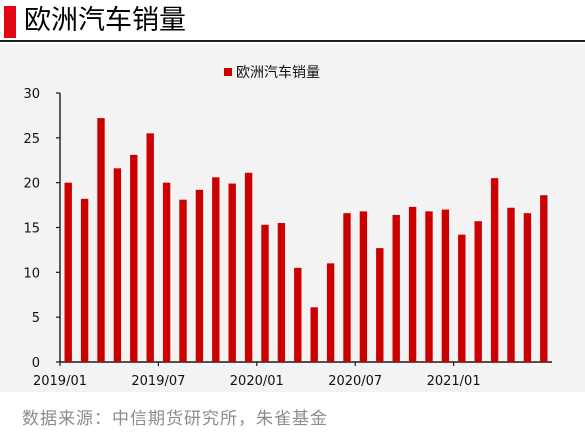 Image resolution: width=585 pixels, height=433 pixels. I want to click on x-tick-label-2020-07: 2020/07, so click(355, 381).